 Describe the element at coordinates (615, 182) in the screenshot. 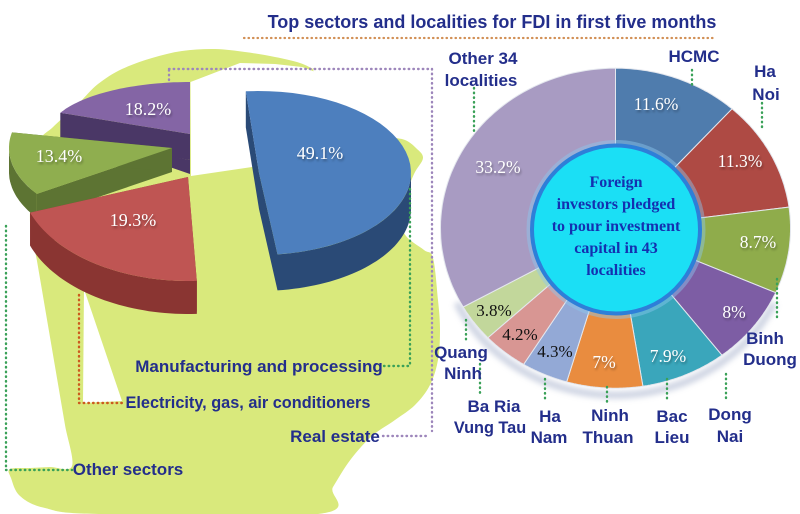

I see `svg-text: Foreign` at that location.